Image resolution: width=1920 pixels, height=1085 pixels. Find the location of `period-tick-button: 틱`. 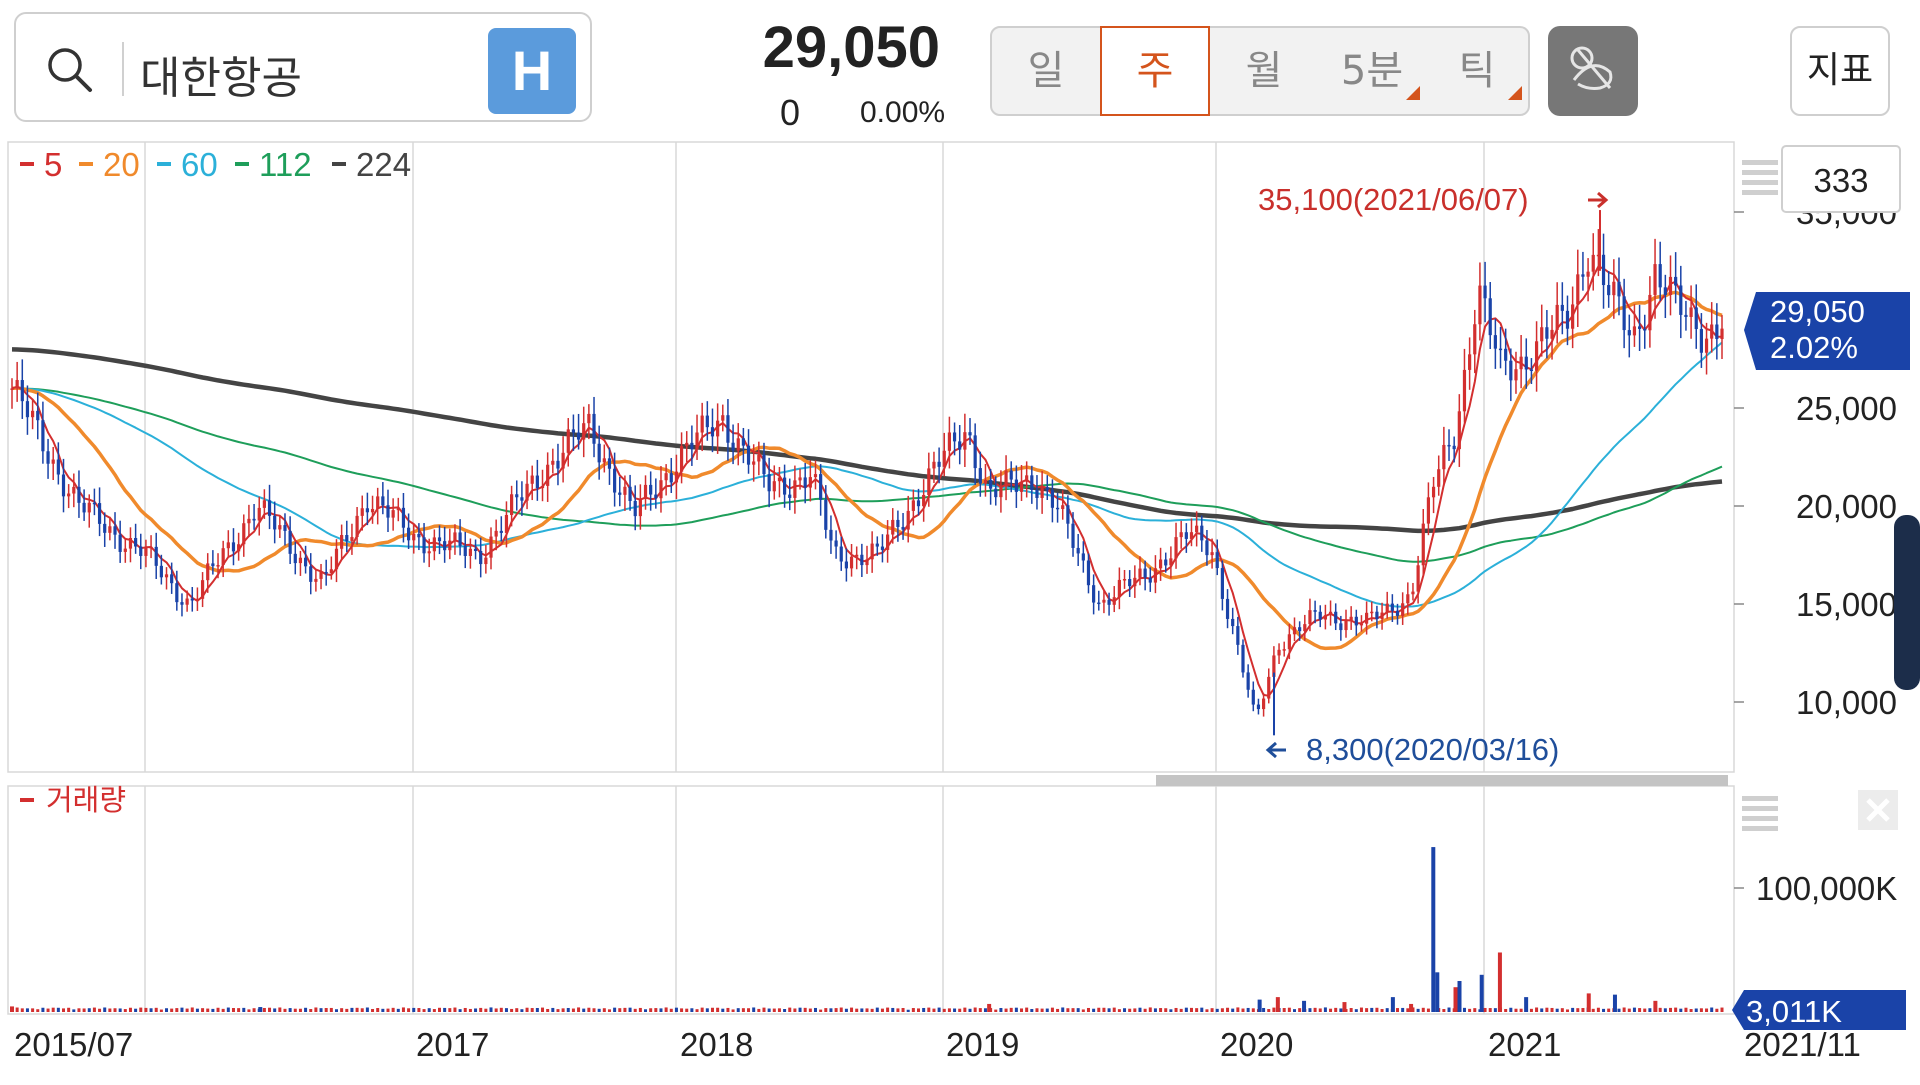

period-tick-button: 틱 is located at coordinates (1477, 71).